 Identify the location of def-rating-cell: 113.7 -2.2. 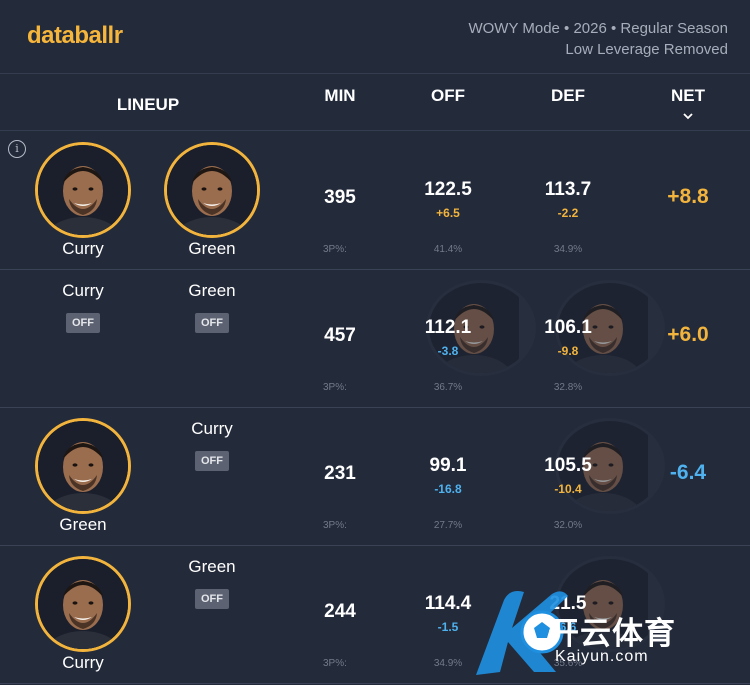
(568, 199).